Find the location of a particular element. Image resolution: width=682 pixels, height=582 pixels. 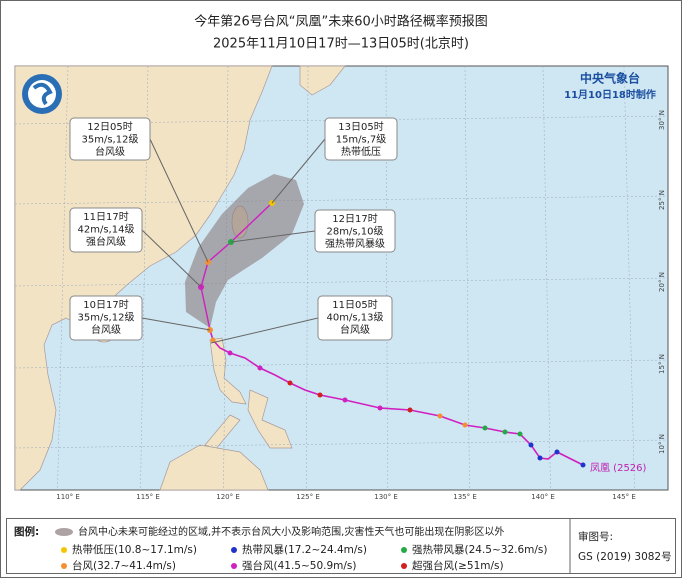

legend-item: 强热带风暴(24.5~32.6m/s) is located at coordinates (480, 549).